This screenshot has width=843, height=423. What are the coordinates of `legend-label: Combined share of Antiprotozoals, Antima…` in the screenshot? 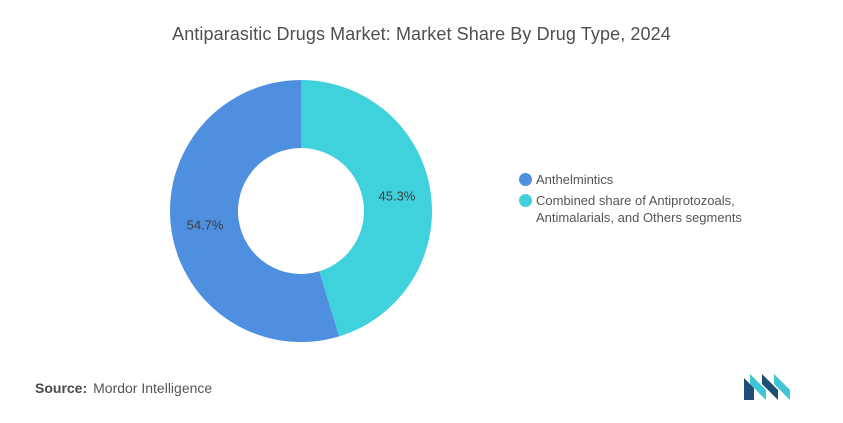 It's located at (639, 209).